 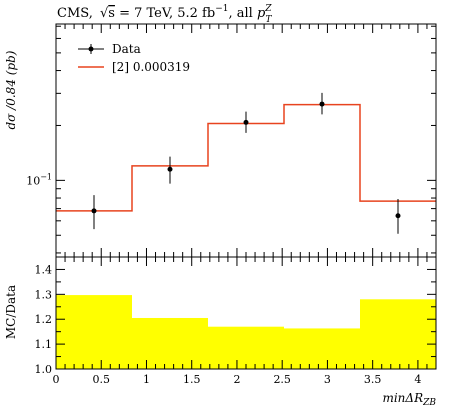 What do you see at coordinates (327, 379) in the screenshot?
I see `x-tick-label: 3` at bounding box center [327, 379].